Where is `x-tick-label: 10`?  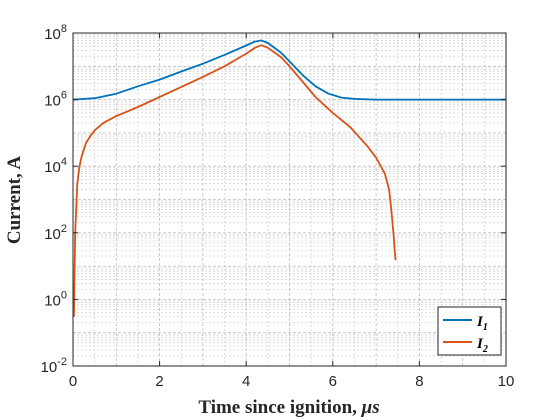
x-tick-label: 10 is located at coordinates (506, 381).